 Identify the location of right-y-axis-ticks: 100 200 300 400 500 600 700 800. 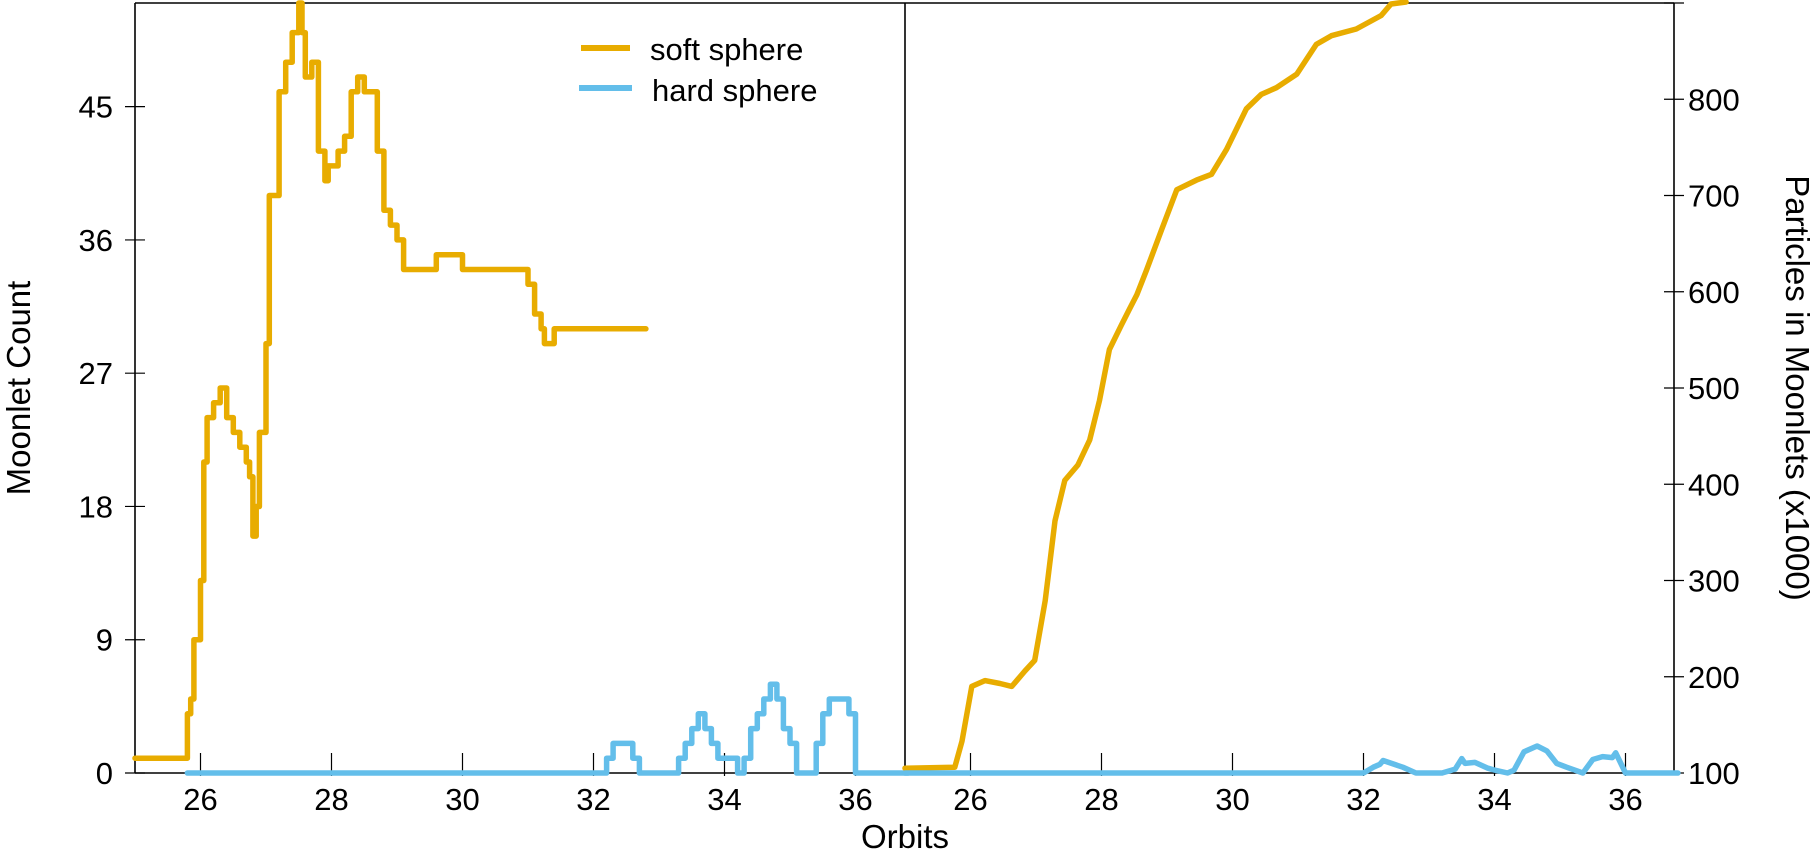
(1702, 396).